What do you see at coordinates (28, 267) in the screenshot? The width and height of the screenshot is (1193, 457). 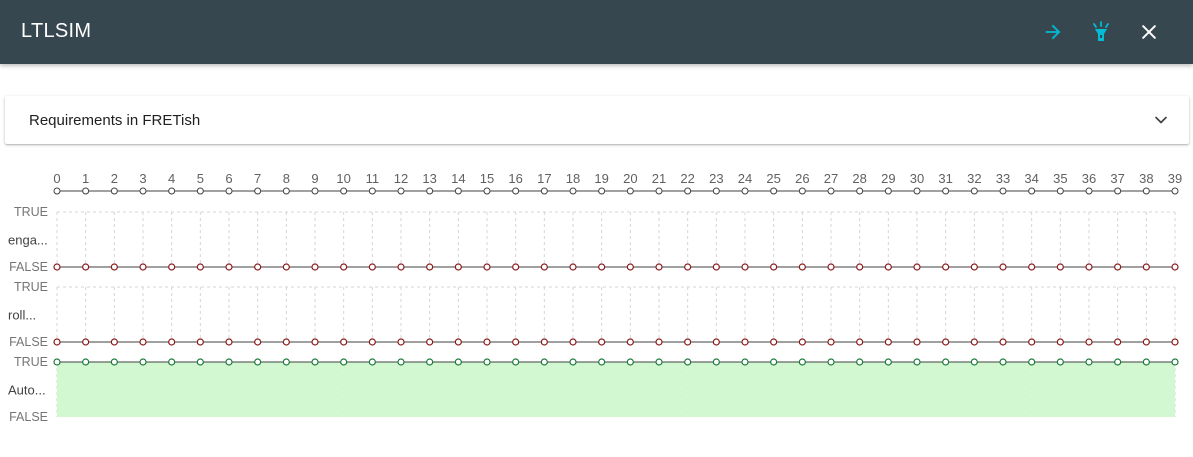 I see `false-label: FALSE` at bounding box center [28, 267].